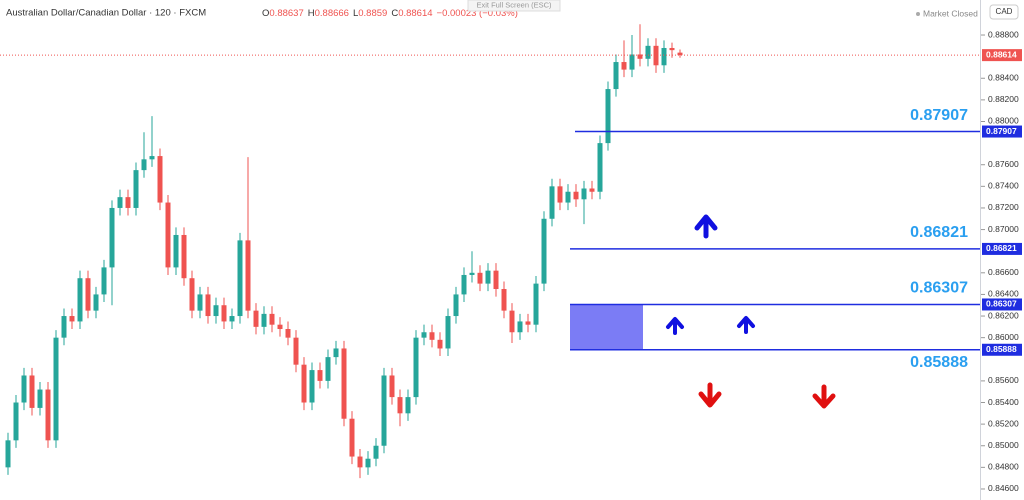 The height and width of the screenshot is (500, 1024). I want to click on fullscreen-box, so click(514, 6).